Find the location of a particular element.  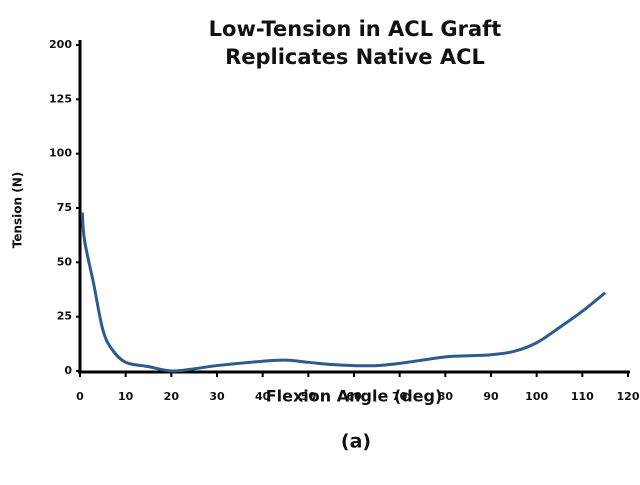

x-tick-label: 0 is located at coordinates (80, 396).